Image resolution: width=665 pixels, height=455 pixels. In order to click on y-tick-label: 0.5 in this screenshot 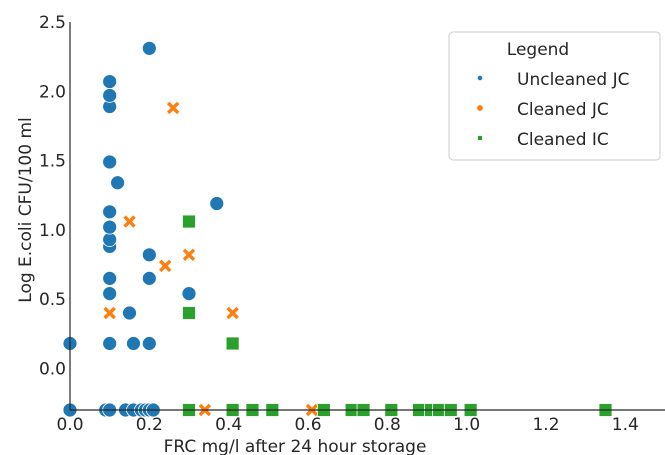, I will do `click(52, 300)`.